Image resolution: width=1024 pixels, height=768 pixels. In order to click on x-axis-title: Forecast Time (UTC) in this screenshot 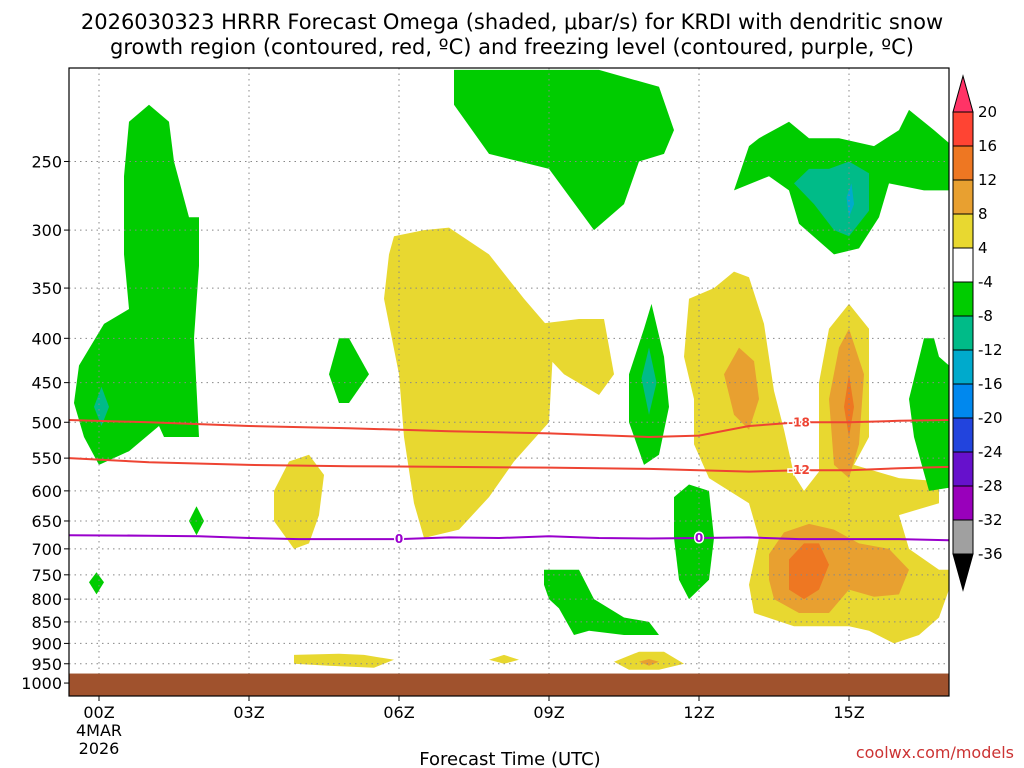, I will do `click(509, 758)`.